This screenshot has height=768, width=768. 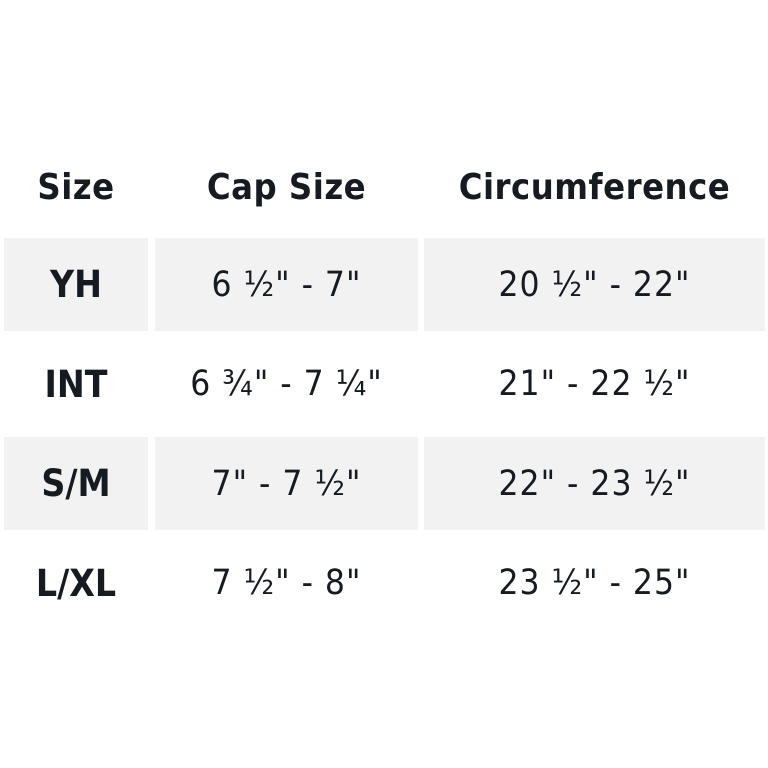 What do you see at coordinates (286, 284) in the screenshot?
I see `row-cap-cell: 6 ½" - 7"` at bounding box center [286, 284].